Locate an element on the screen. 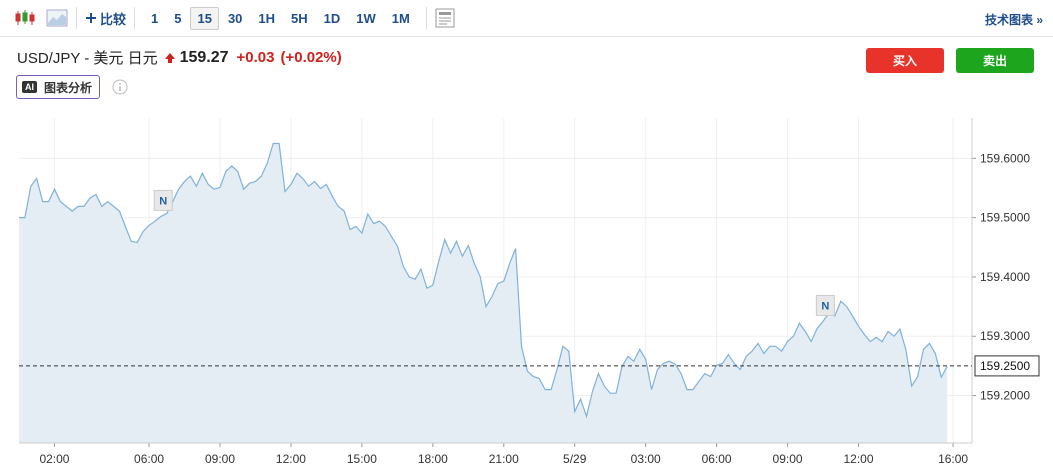 The height and width of the screenshot is (475, 1053). tech-chart-link: 技术图表 » is located at coordinates (1013, 20).